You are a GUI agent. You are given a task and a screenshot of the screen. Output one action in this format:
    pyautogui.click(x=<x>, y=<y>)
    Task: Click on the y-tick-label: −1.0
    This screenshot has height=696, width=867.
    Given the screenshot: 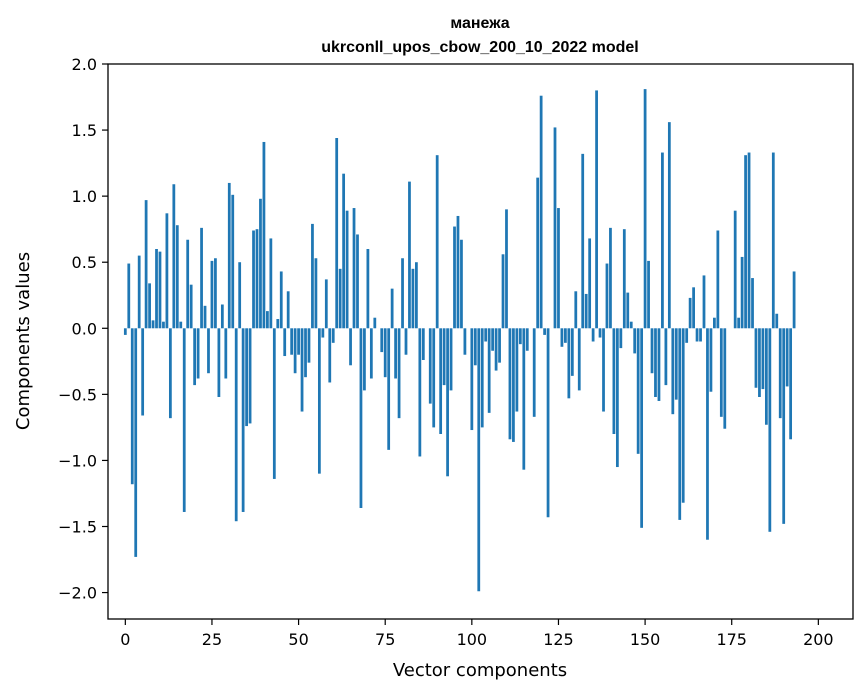 What is the action you would take?
    pyautogui.click(x=77, y=460)
    